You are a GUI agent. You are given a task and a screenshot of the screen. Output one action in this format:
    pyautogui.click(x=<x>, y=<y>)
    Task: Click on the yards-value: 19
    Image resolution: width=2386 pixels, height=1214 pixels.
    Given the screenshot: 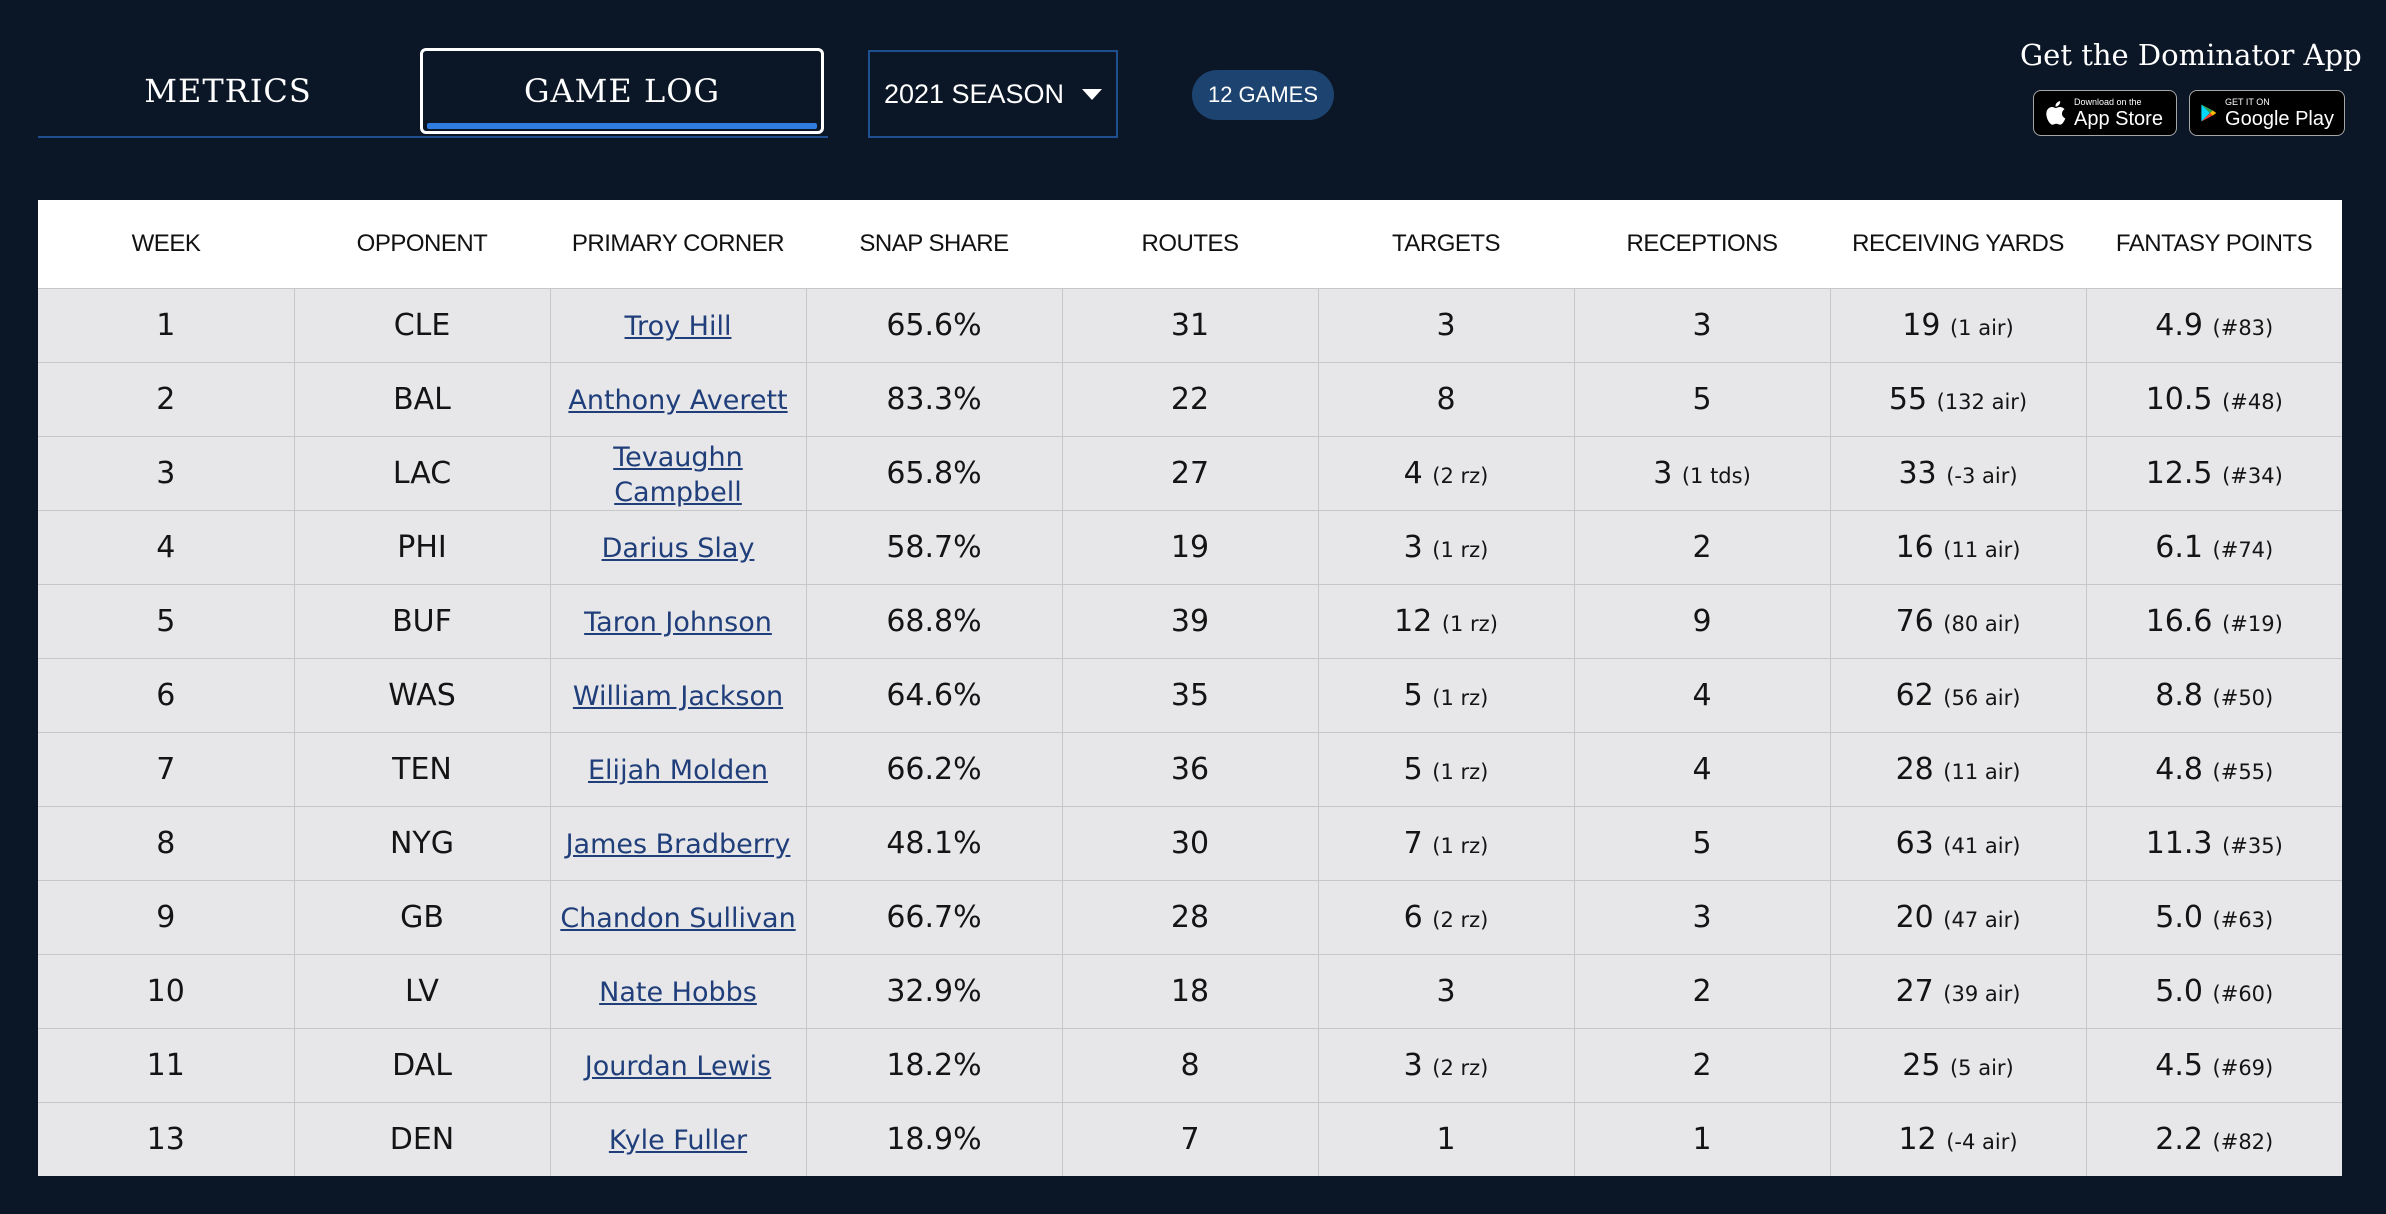 What is the action you would take?
    pyautogui.click(x=1921, y=325)
    